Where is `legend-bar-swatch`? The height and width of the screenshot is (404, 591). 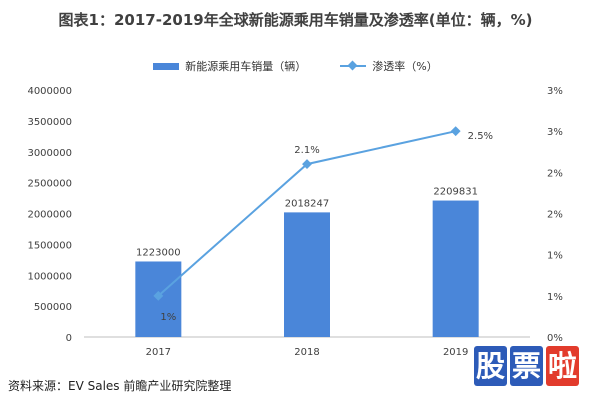
legend-bar-swatch is located at coordinates (166, 66).